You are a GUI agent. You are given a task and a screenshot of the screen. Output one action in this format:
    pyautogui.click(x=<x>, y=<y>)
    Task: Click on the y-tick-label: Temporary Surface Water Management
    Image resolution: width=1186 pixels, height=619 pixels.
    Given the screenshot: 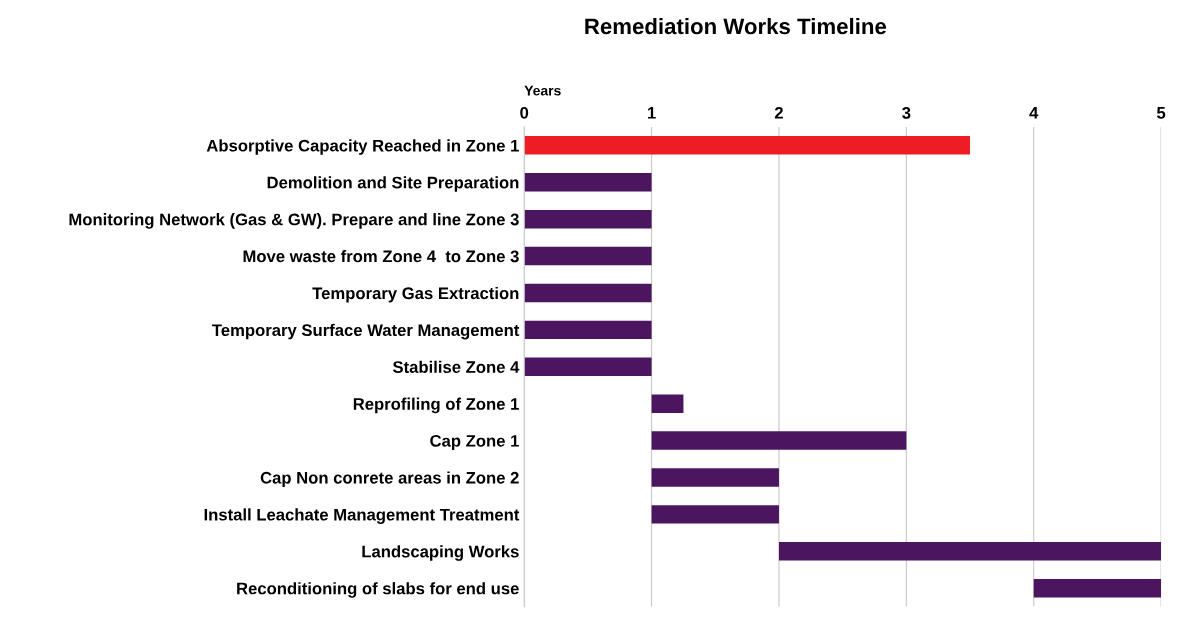 What is the action you would take?
    pyautogui.click(x=366, y=331)
    